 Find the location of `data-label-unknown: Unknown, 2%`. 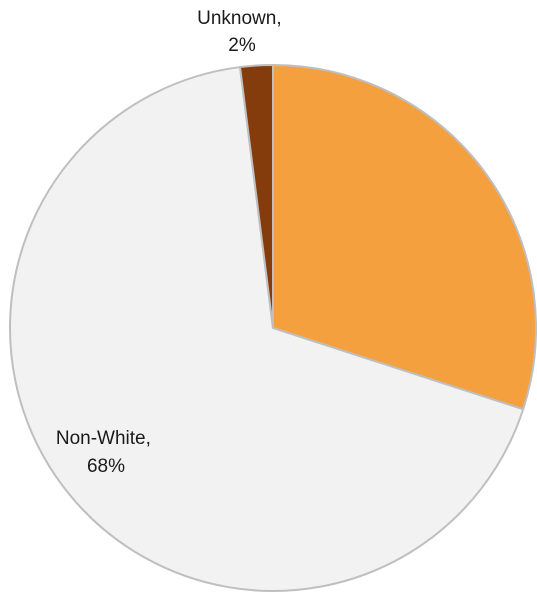

data-label-unknown: Unknown, 2% is located at coordinates (242, 32).